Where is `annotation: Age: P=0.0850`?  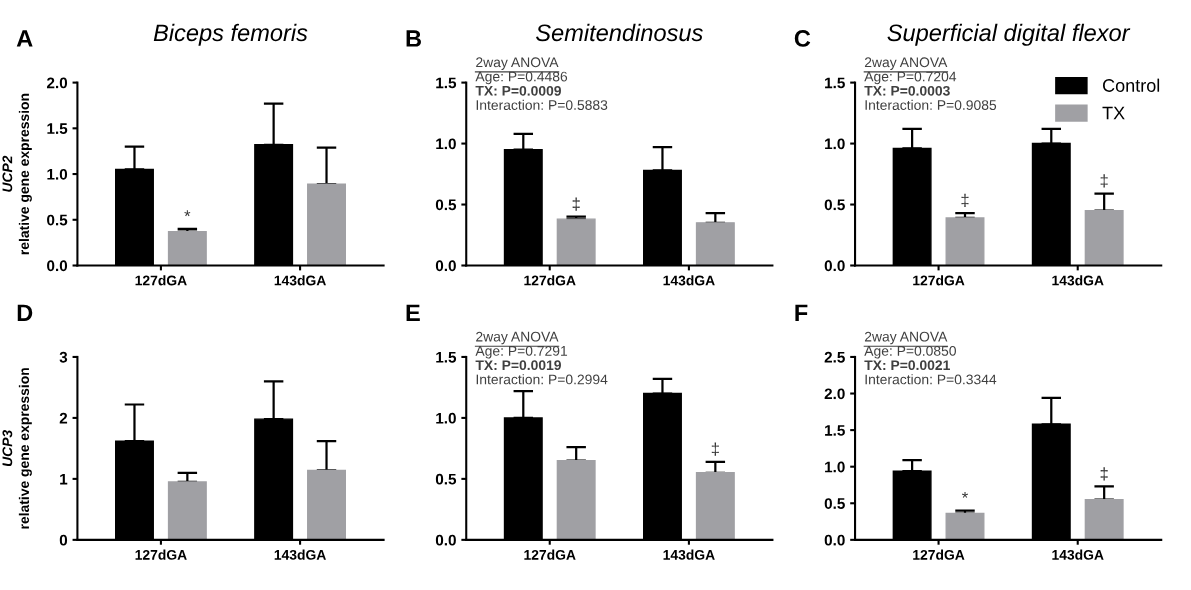 annotation: Age: P=0.0850 is located at coordinates (910, 352).